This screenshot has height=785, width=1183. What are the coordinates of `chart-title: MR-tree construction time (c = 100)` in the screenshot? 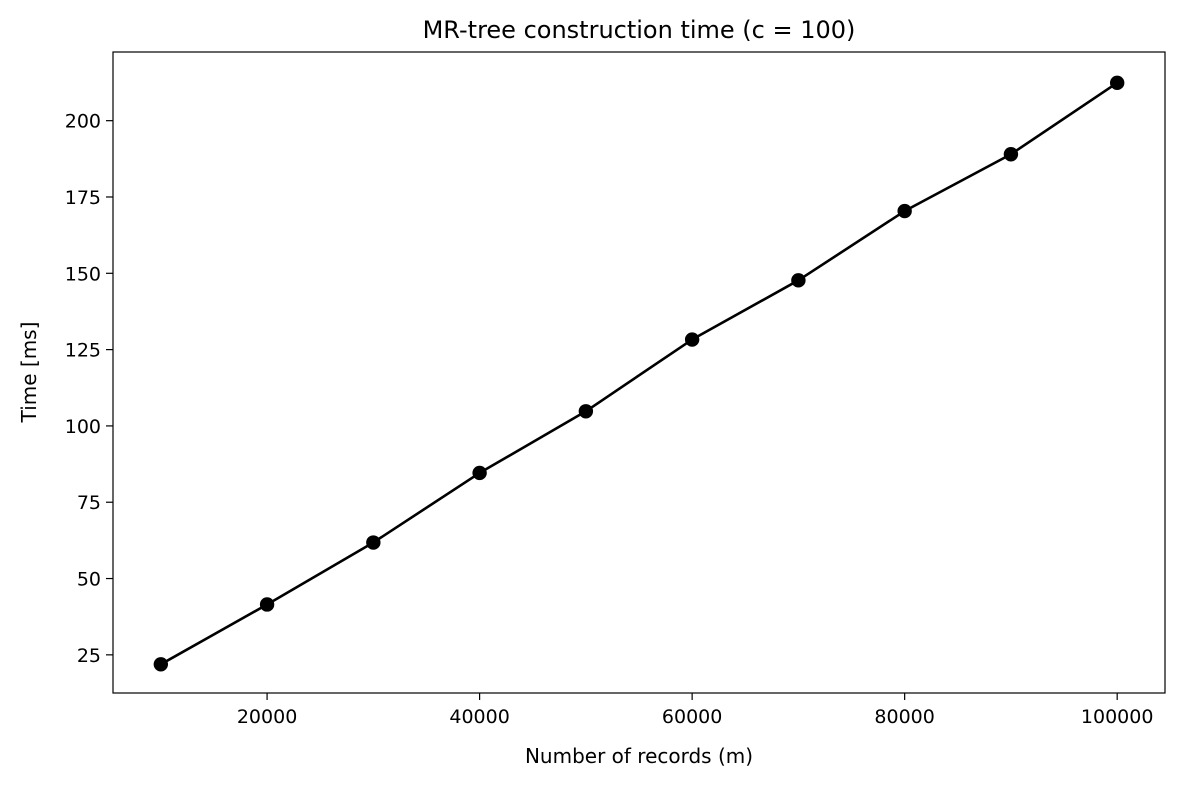 It's located at (639, 30).